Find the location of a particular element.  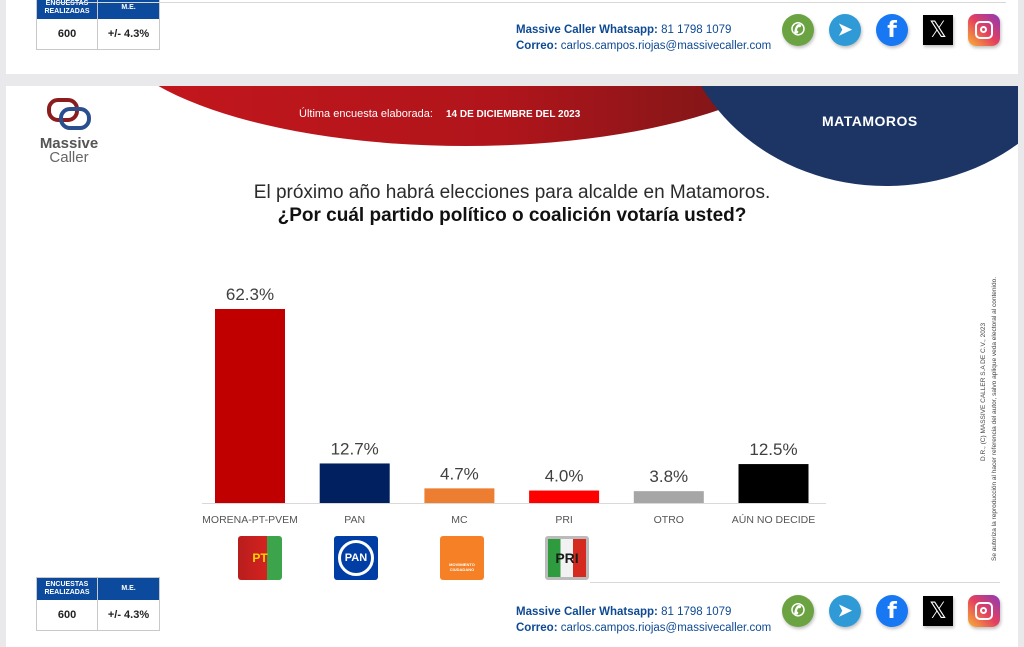

last-survey-label: Última encuesta elaborada: is located at coordinates (366, 114).